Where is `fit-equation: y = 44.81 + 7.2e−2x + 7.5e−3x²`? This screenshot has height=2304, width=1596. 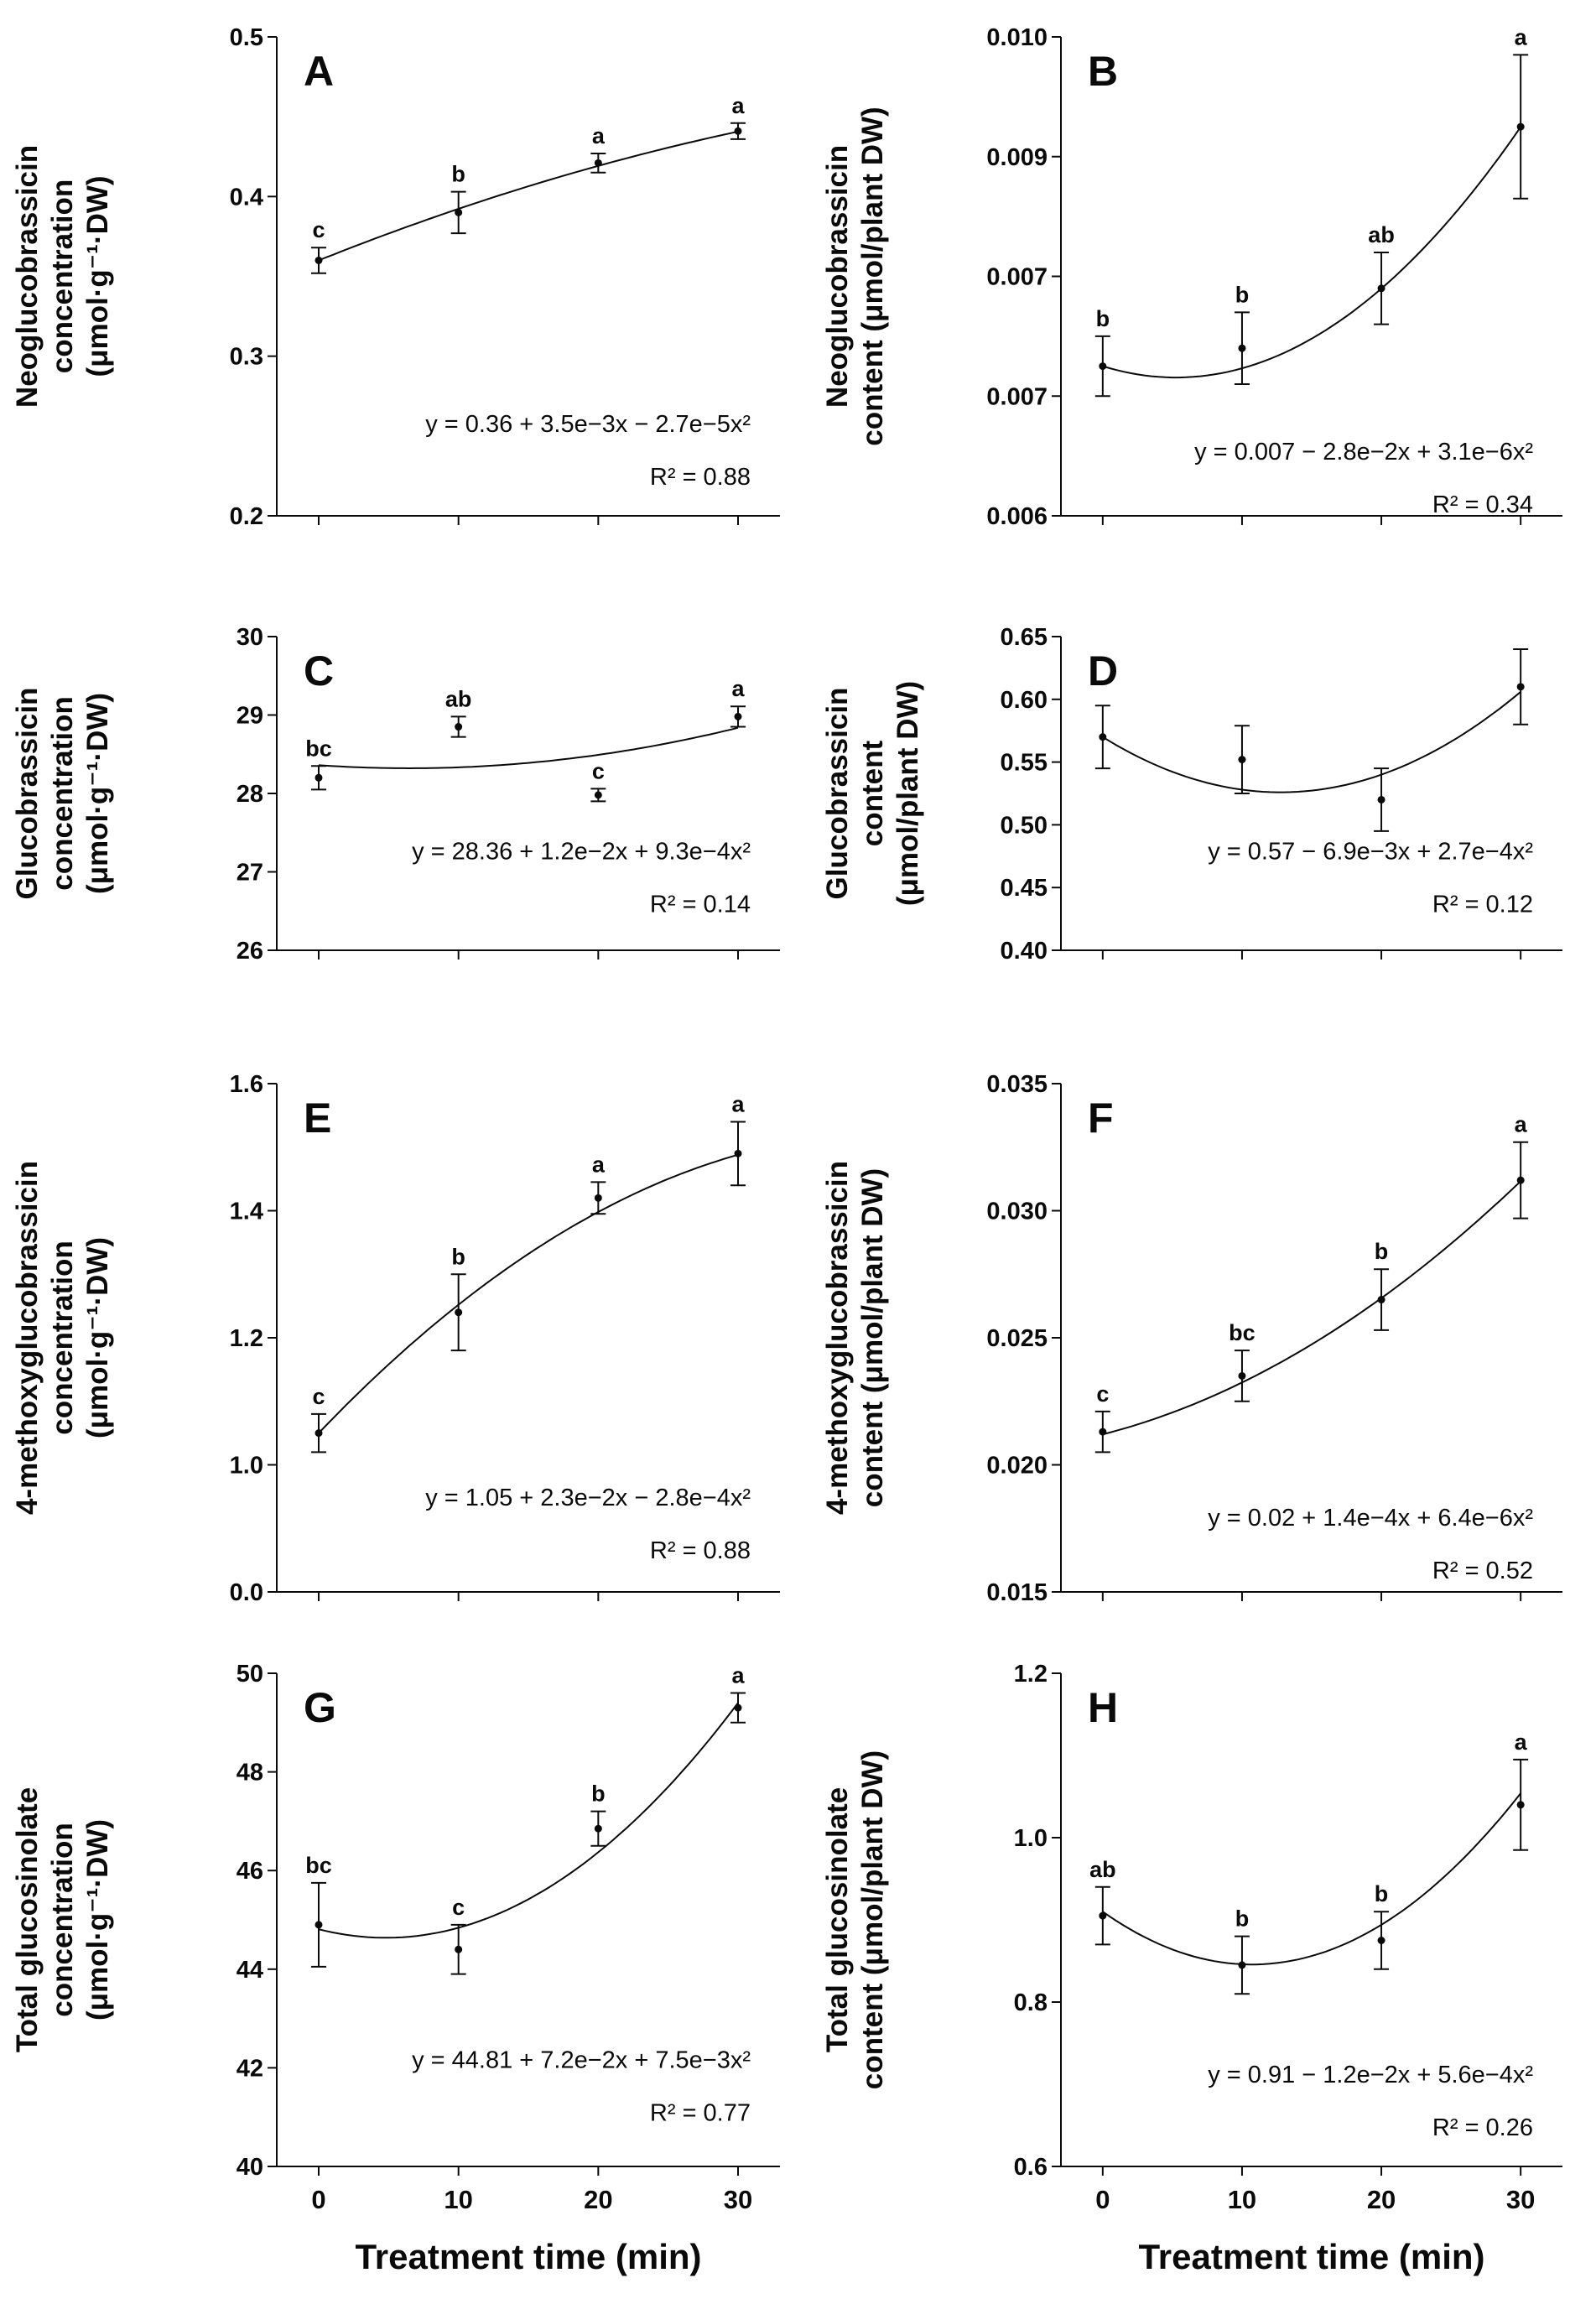
fit-equation: y = 44.81 + 7.2e−2x + 7.5e−3x² is located at coordinates (581, 2060).